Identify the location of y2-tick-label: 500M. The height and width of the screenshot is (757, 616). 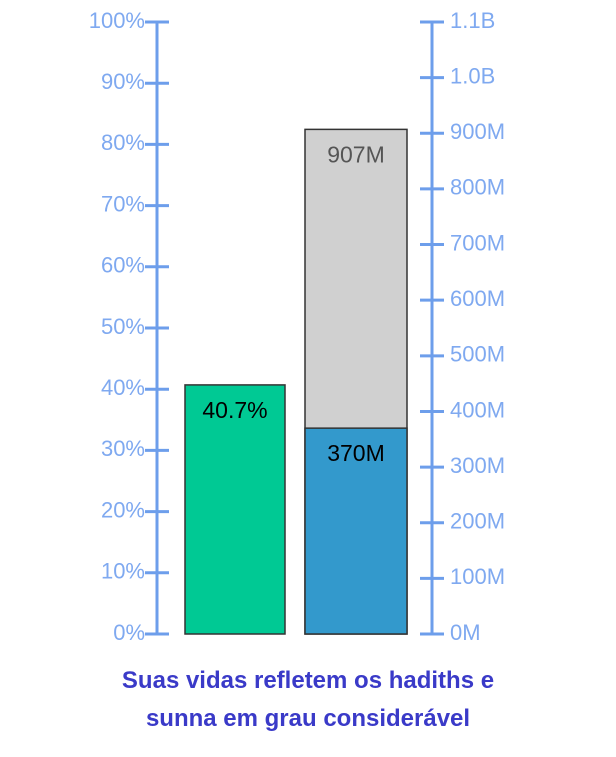
(477, 354).